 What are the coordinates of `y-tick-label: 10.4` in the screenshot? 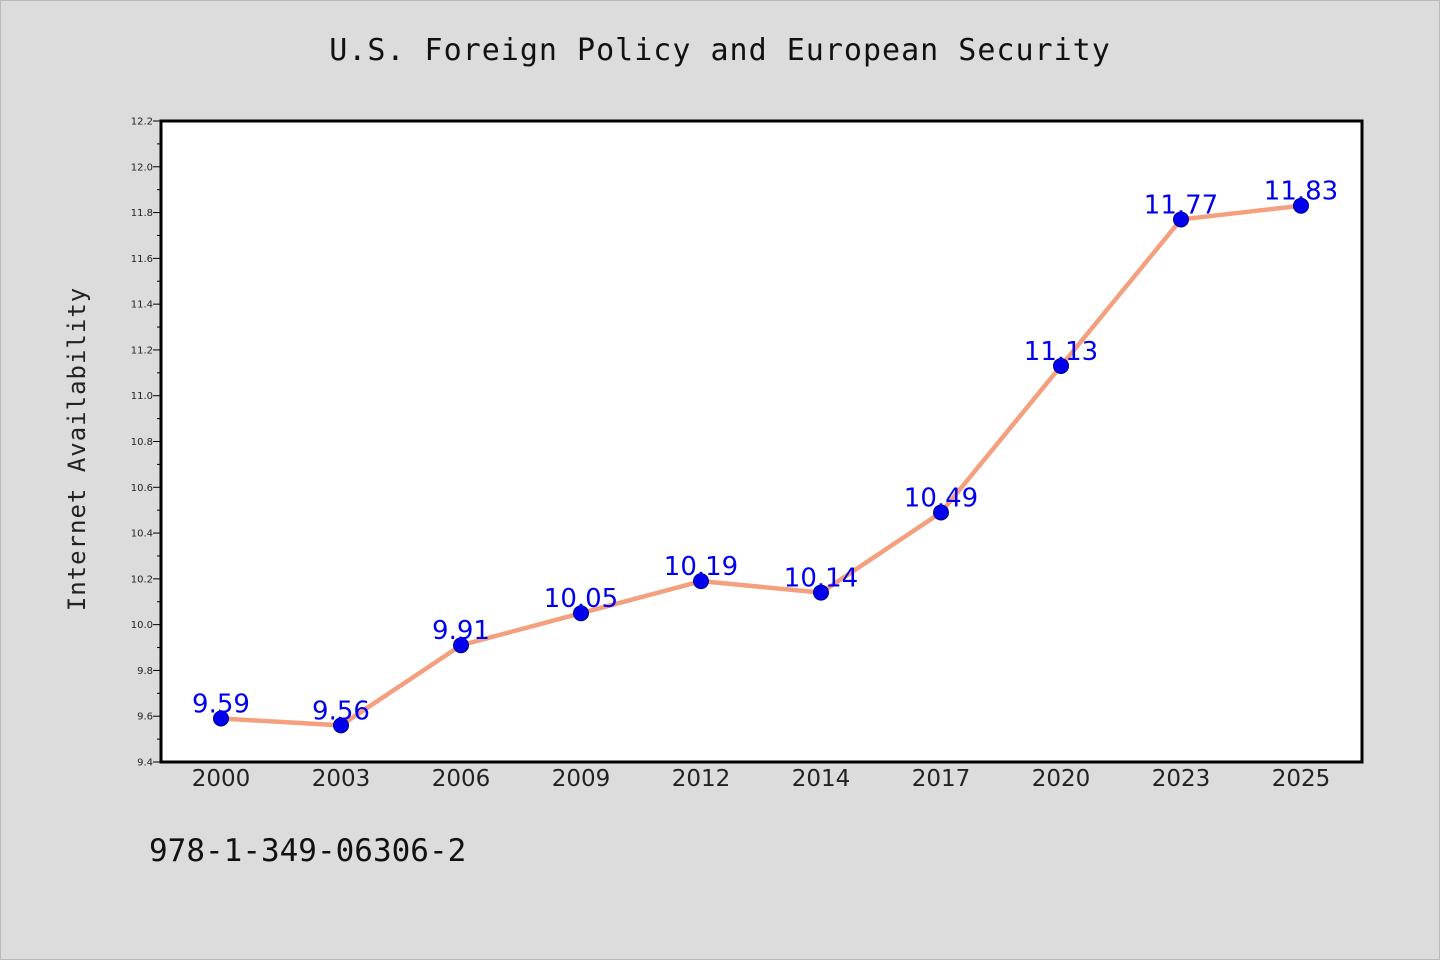 It's located at (142, 534).